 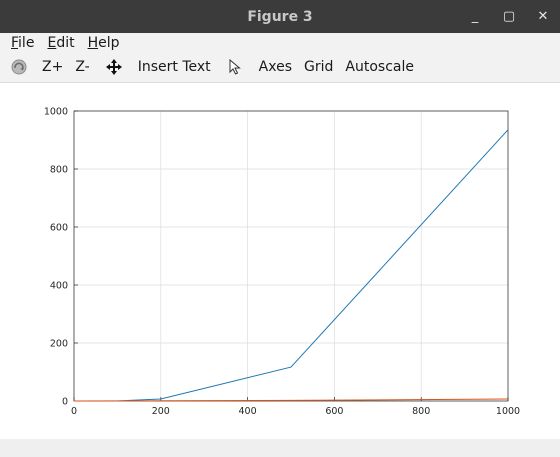 I want to click on select-tool-button, so click(x=235, y=67).